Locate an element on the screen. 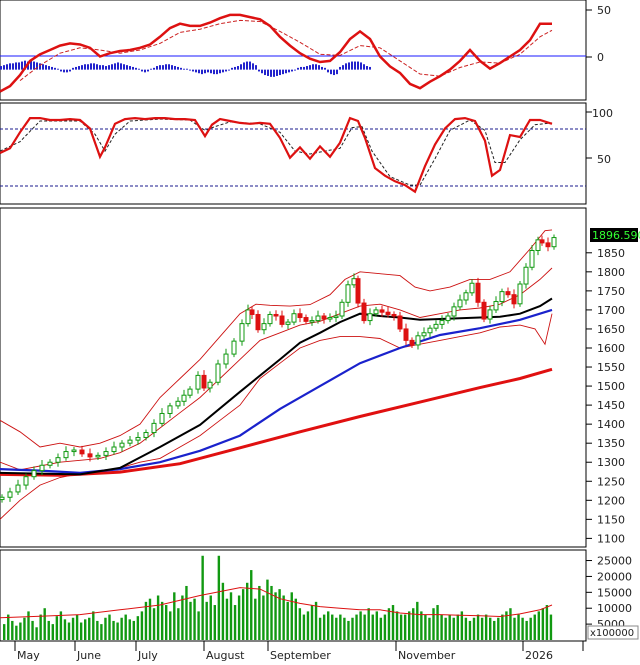  stoch-tick-label-100: 100 is located at coordinates (602, 113).